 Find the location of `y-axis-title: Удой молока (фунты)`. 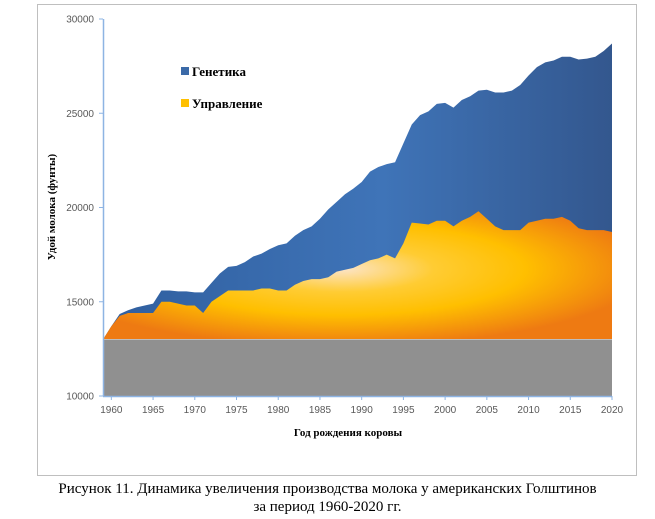

y-axis-title: Удой молока (фунты) is located at coordinates (52, 206).